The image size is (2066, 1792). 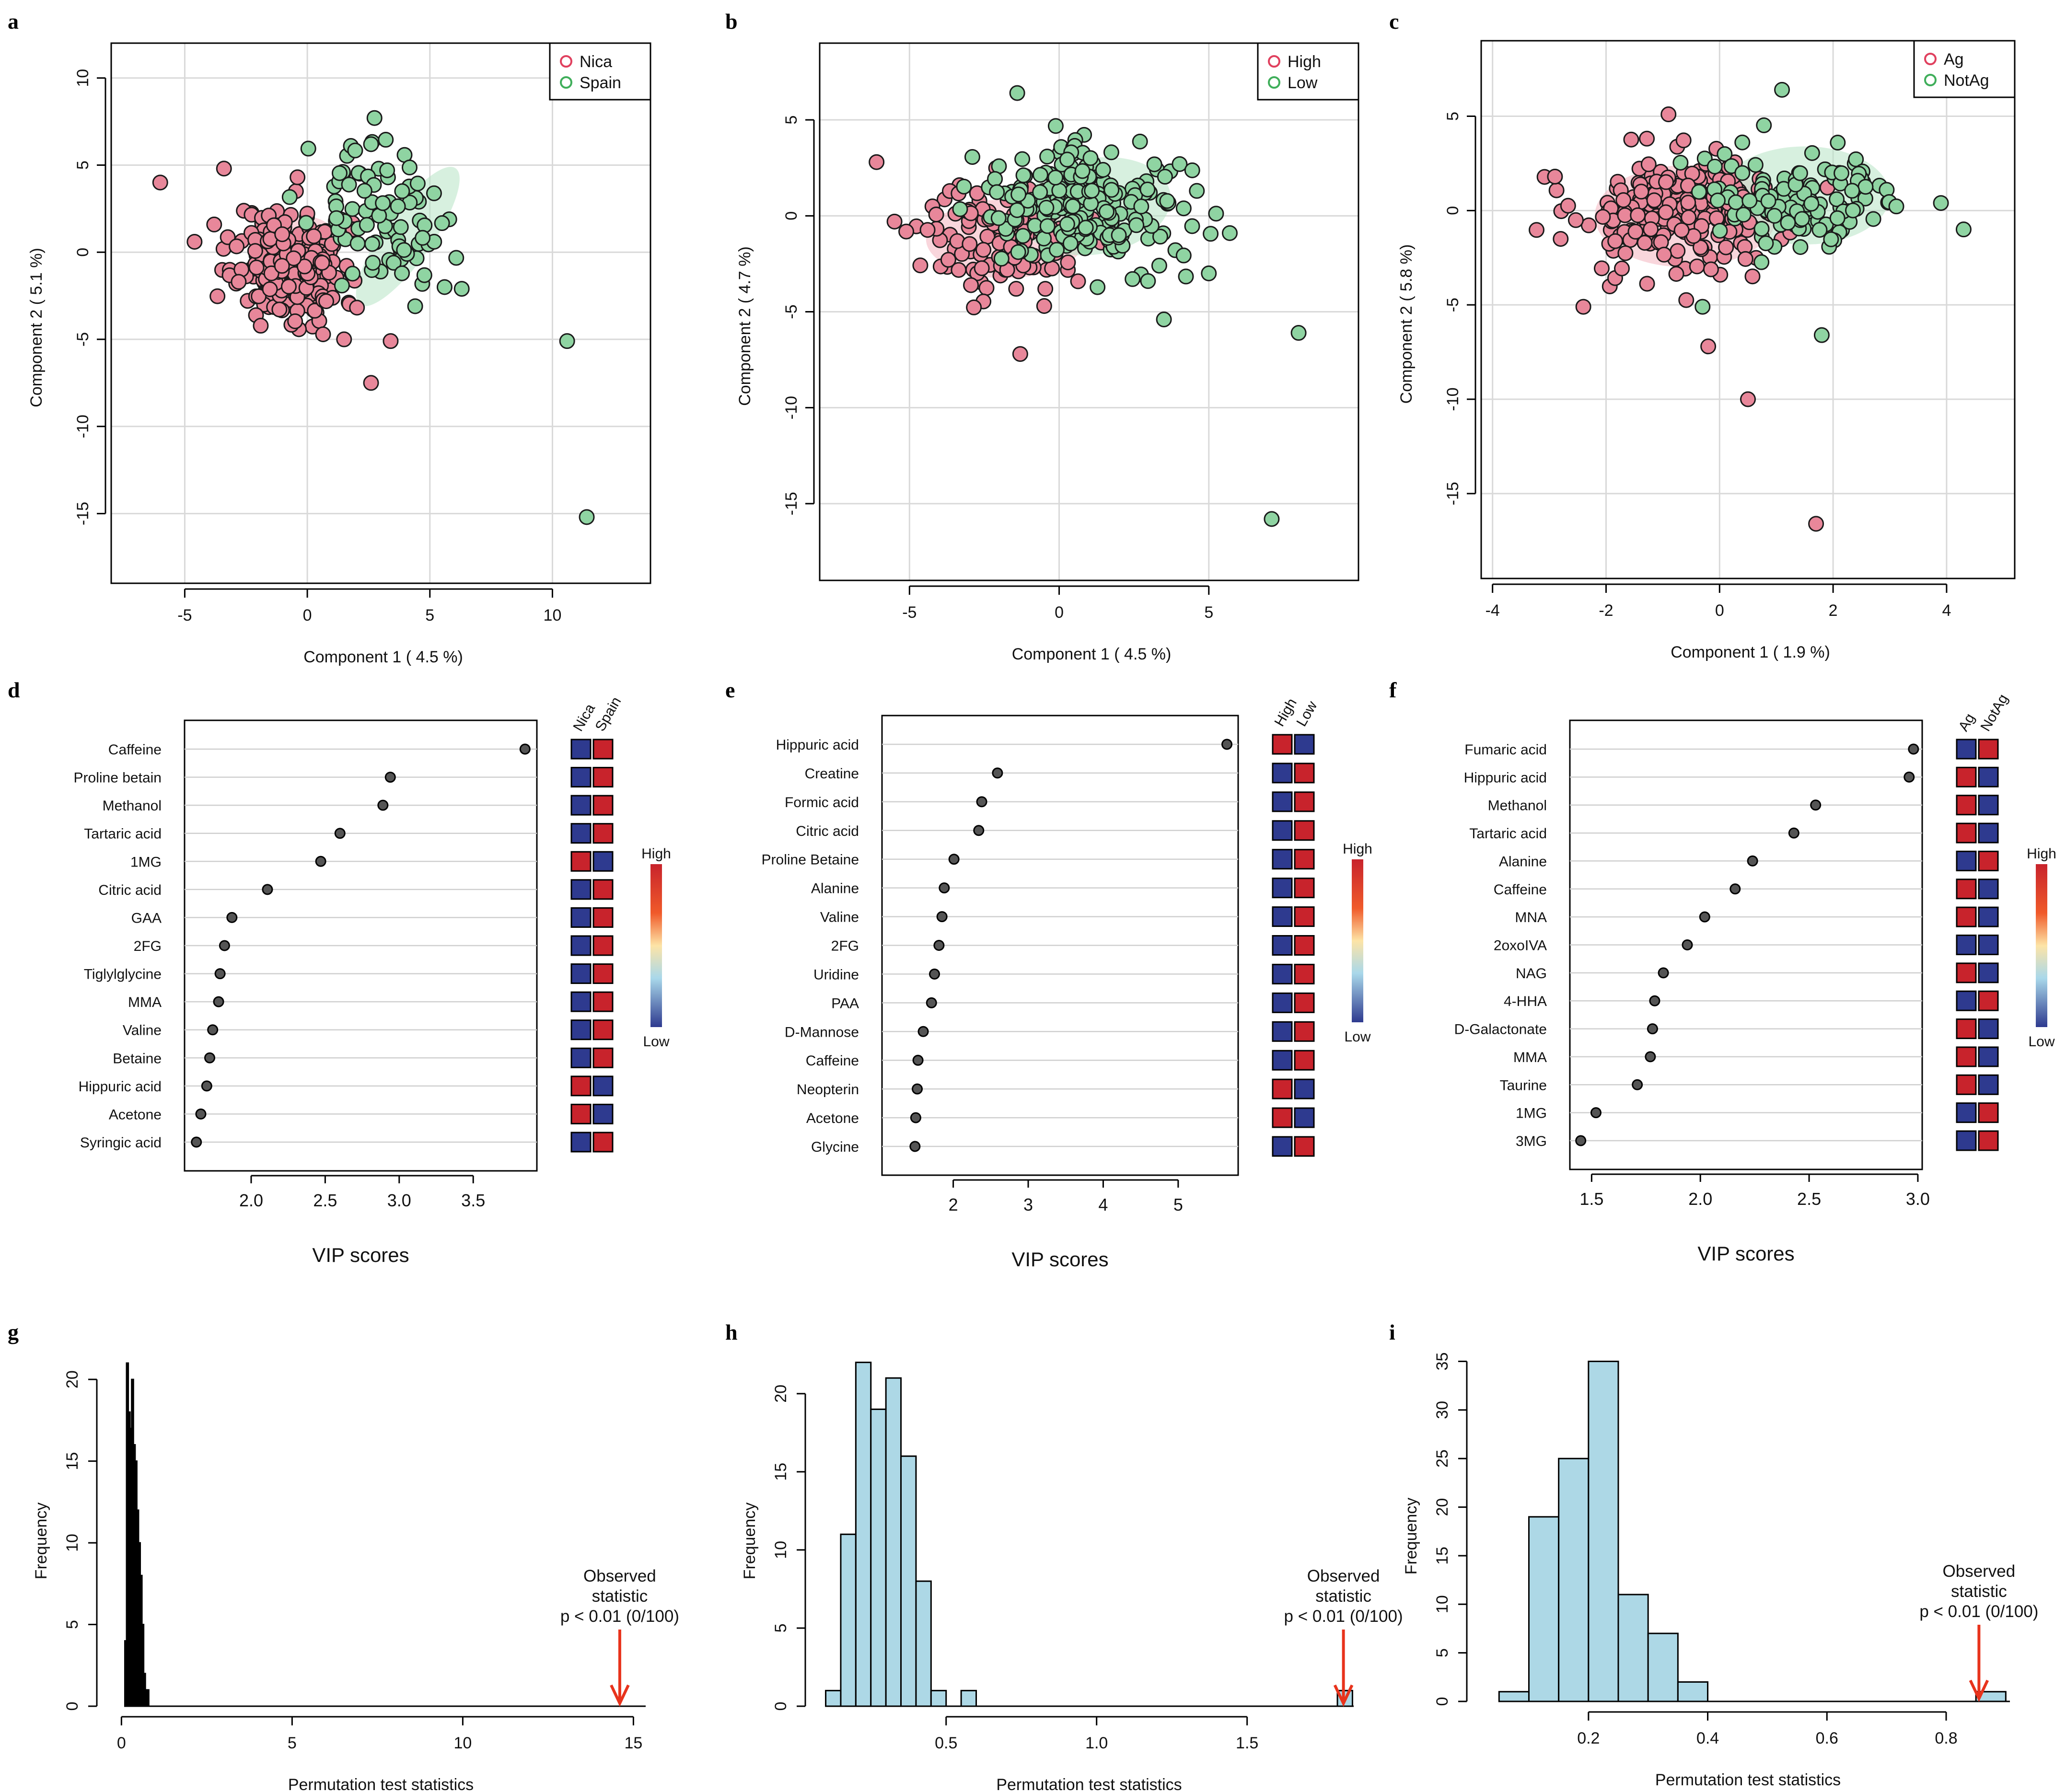 What do you see at coordinates (83, 339) in the screenshot?
I see `y-tick-label: -5` at bounding box center [83, 339].